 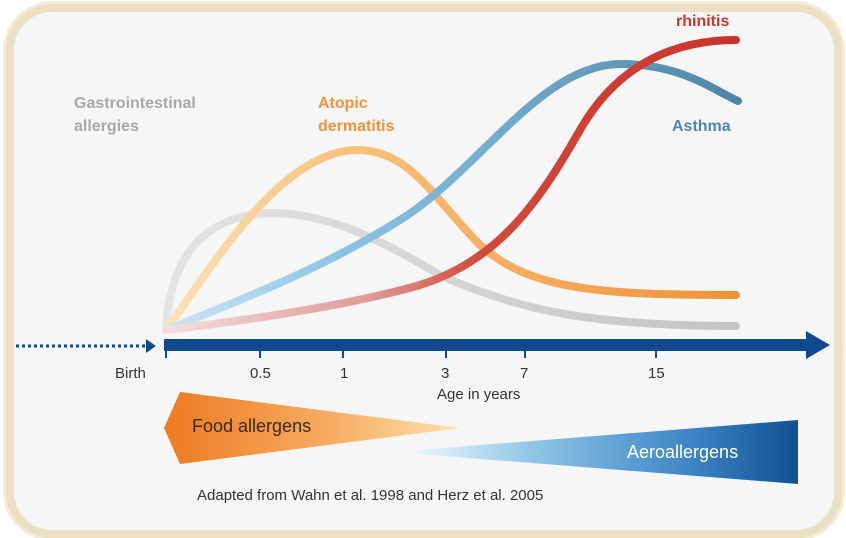 What do you see at coordinates (682, 452) in the screenshot?
I see `aeroallergens-label: Aeroallergens` at bounding box center [682, 452].